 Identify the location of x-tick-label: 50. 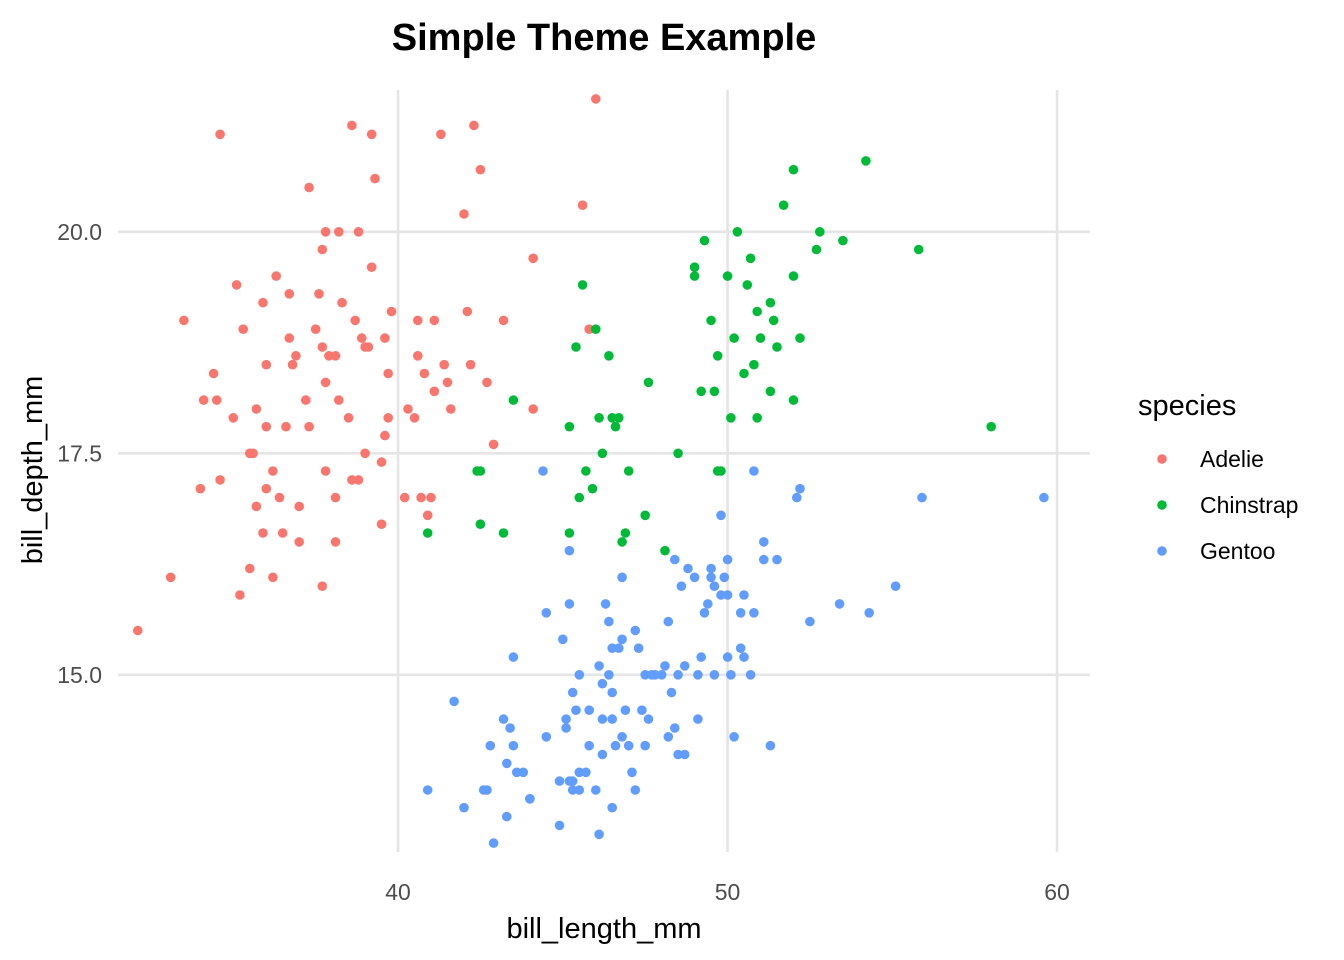
(728, 892).